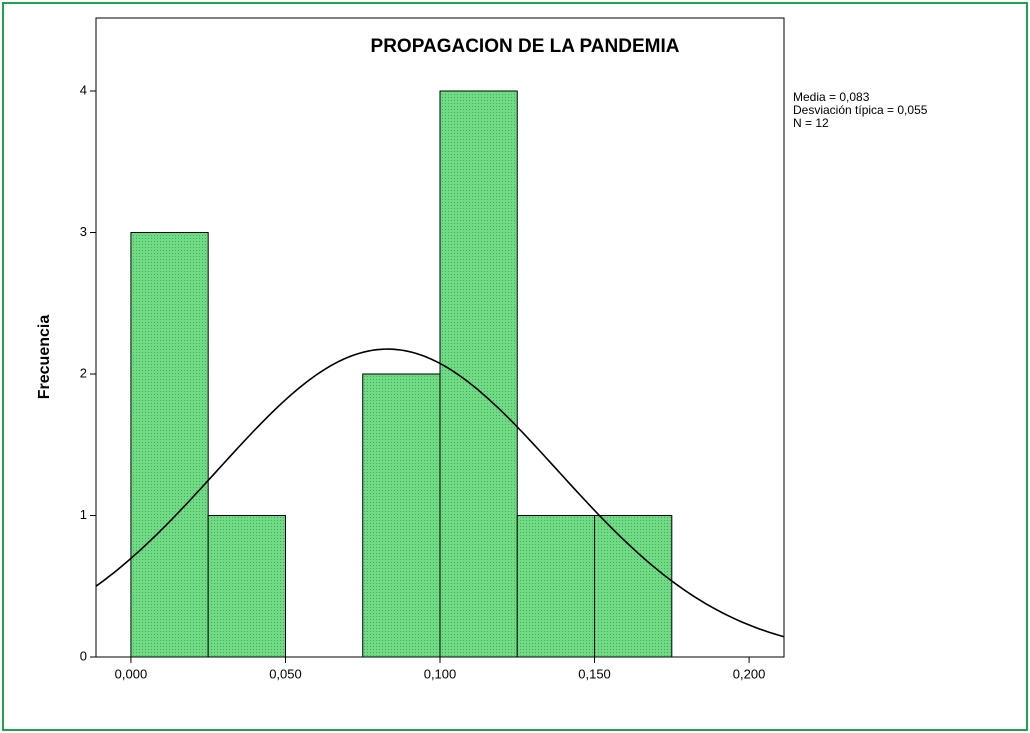 The image size is (1030, 733). What do you see at coordinates (83, 514) in the screenshot?
I see `y-tick-label: 1` at bounding box center [83, 514].